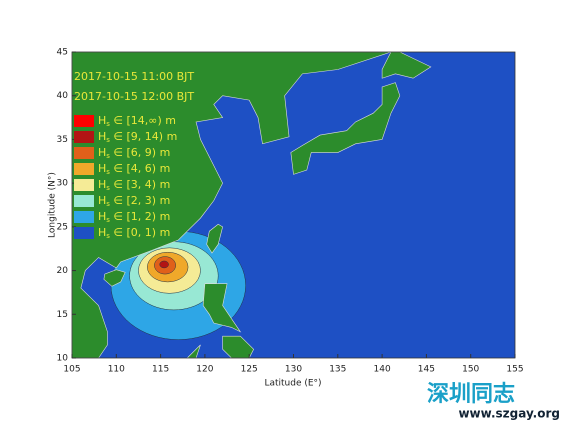 This screenshot has width=569, height=427. I want to click on legend-label: Hs ∈ [0, 1) m, so click(134, 233).